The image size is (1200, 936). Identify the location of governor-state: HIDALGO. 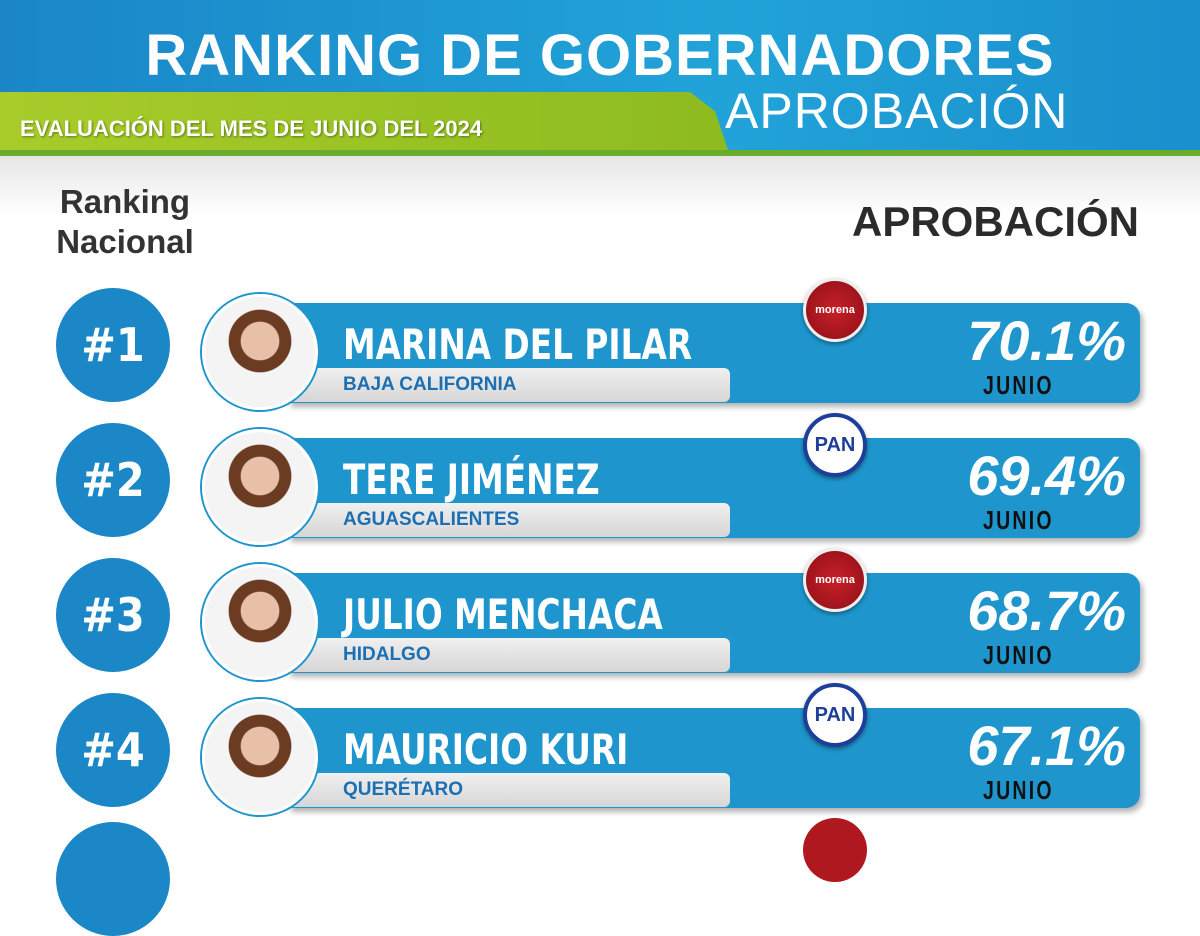
(387, 654).